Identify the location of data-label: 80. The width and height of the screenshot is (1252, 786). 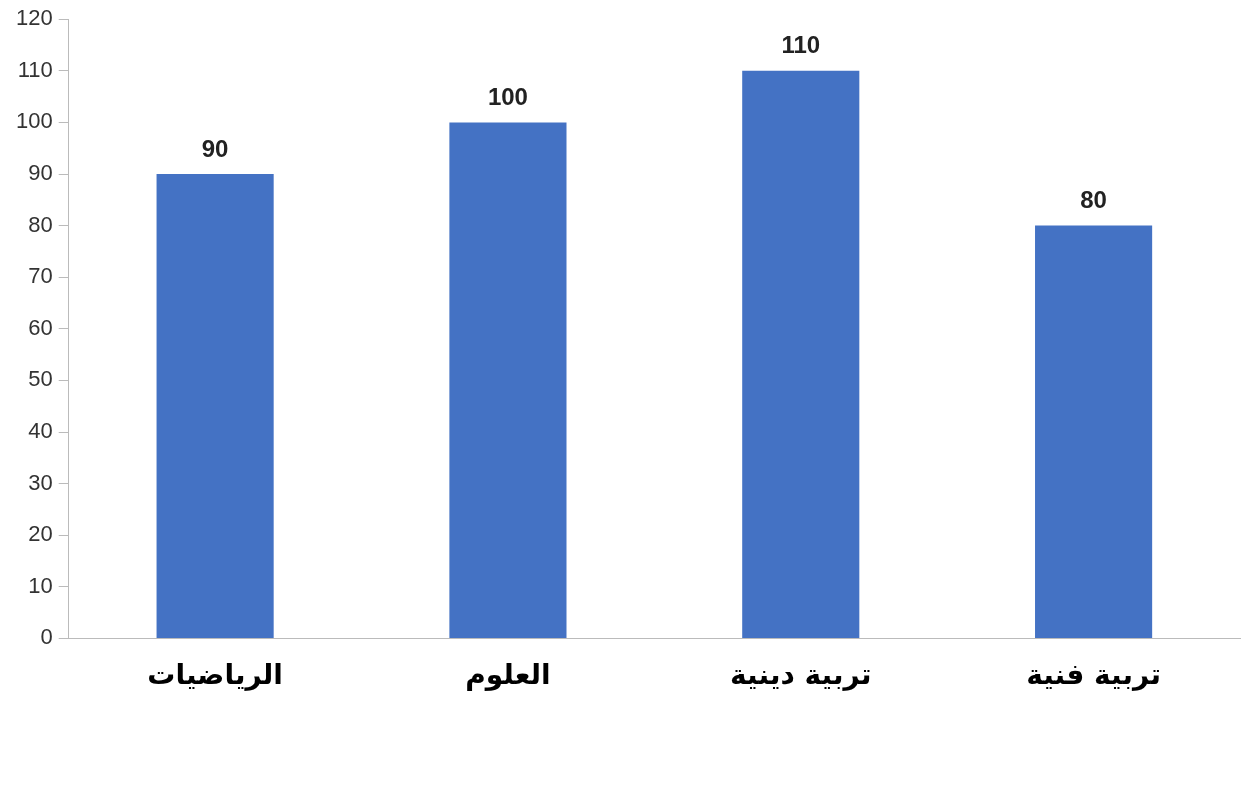
(1093, 200).